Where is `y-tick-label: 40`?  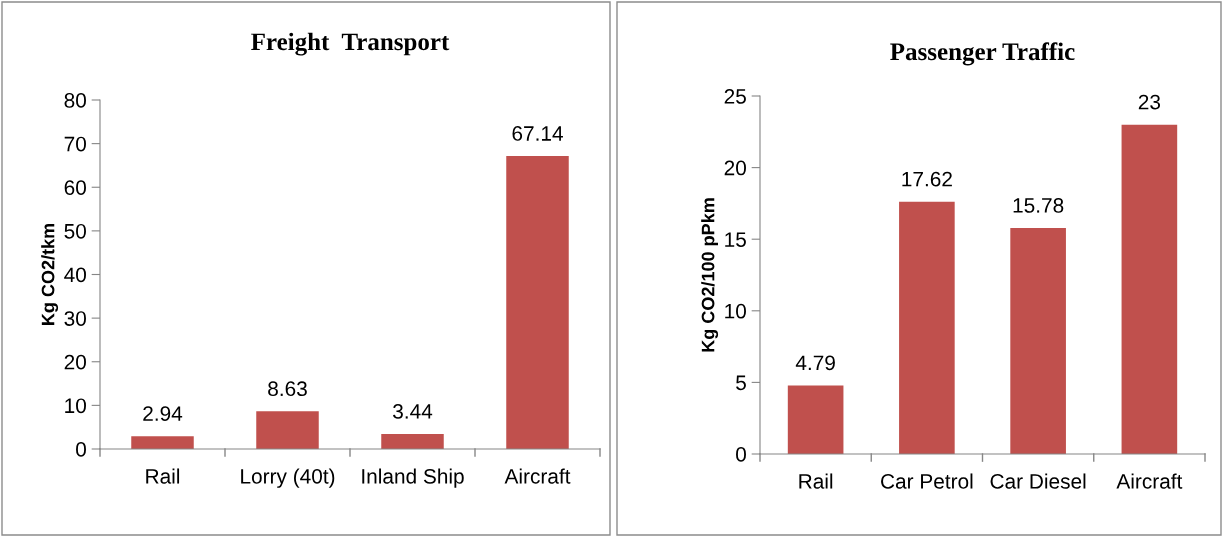
y-tick-label: 40 is located at coordinates (75, 275).